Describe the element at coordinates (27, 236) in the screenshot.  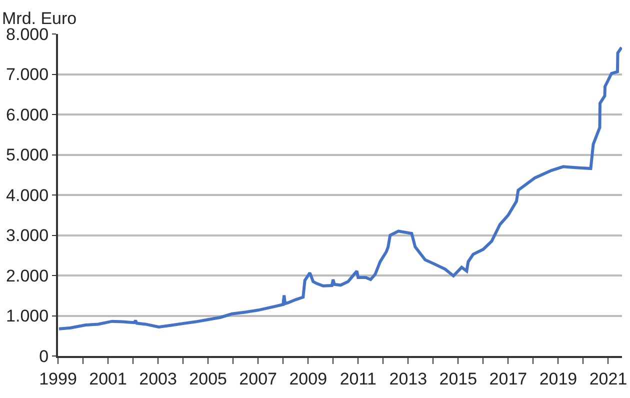
I see `y-tick-label: 3.000` at that location.